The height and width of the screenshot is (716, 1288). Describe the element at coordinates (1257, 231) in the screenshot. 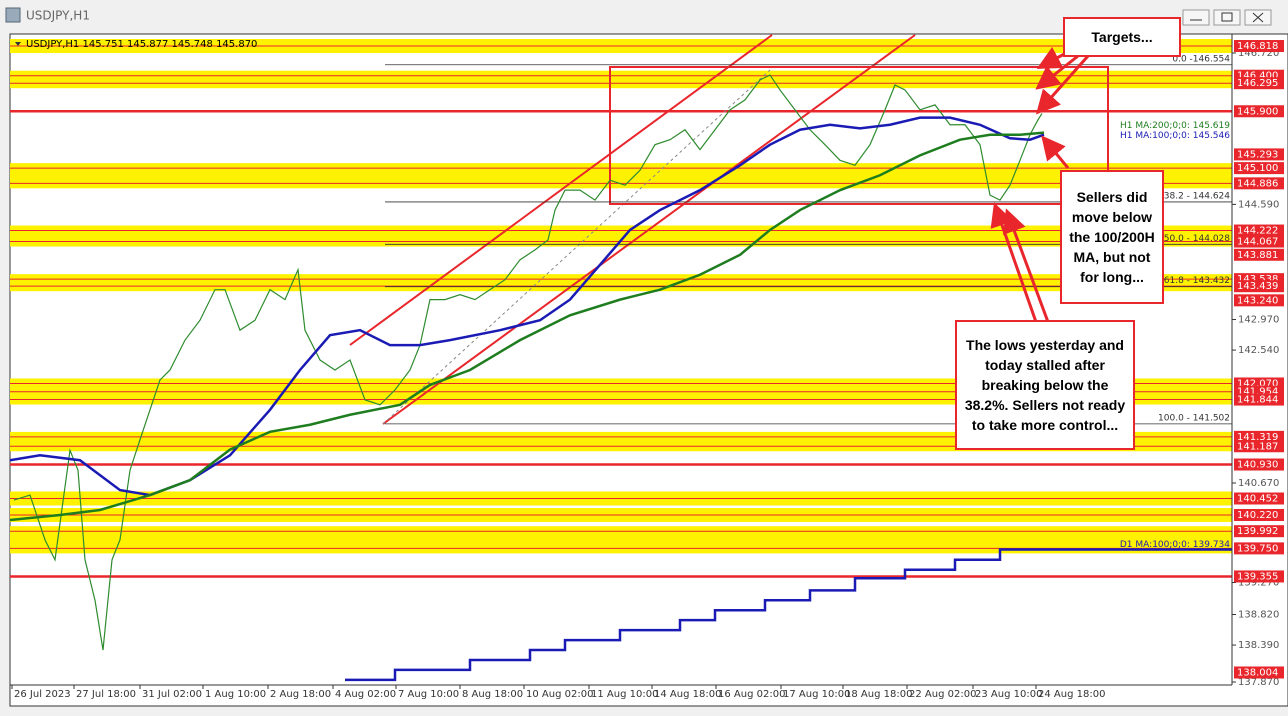

I see `level-label: 144.222` at that location.